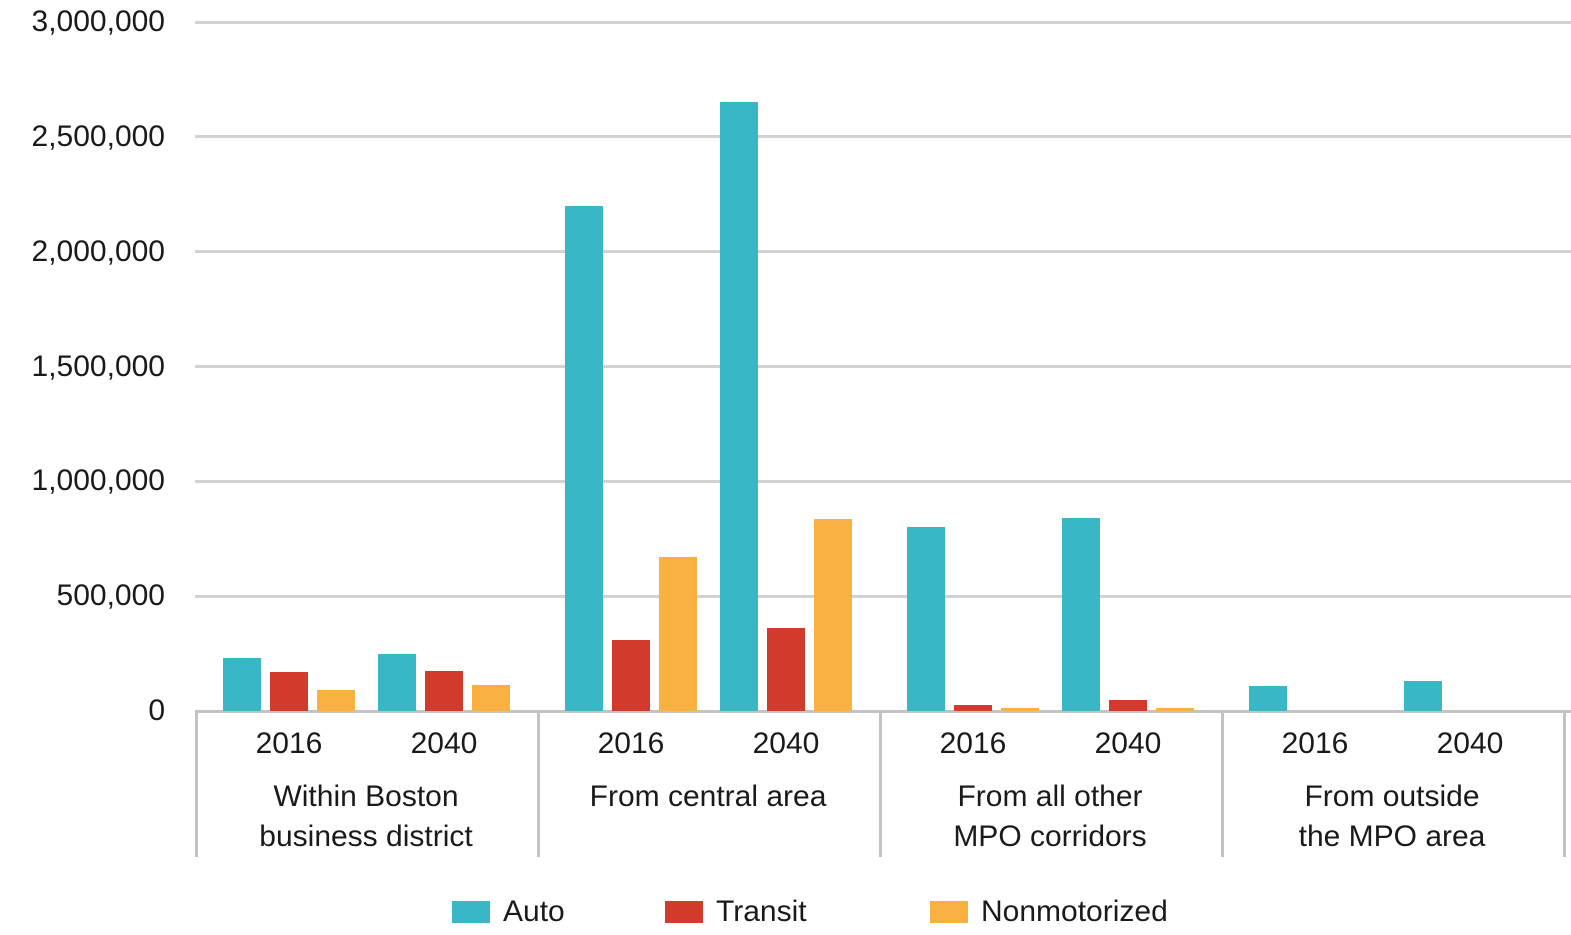 This screenshot has width=1571, height=935. What do you see at coordinates (1050, 836) in the screenshot?
I see `x-axis-group-label-line: MPO corridors` at bounding box center [1050, 836].